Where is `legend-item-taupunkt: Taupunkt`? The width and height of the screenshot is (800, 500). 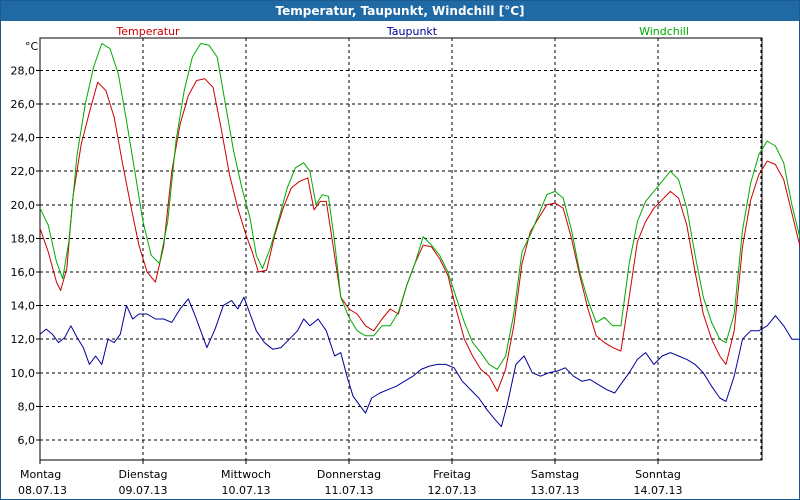
legend-item-taupunkt: Taupunkt is located at coordinates (412, 31).